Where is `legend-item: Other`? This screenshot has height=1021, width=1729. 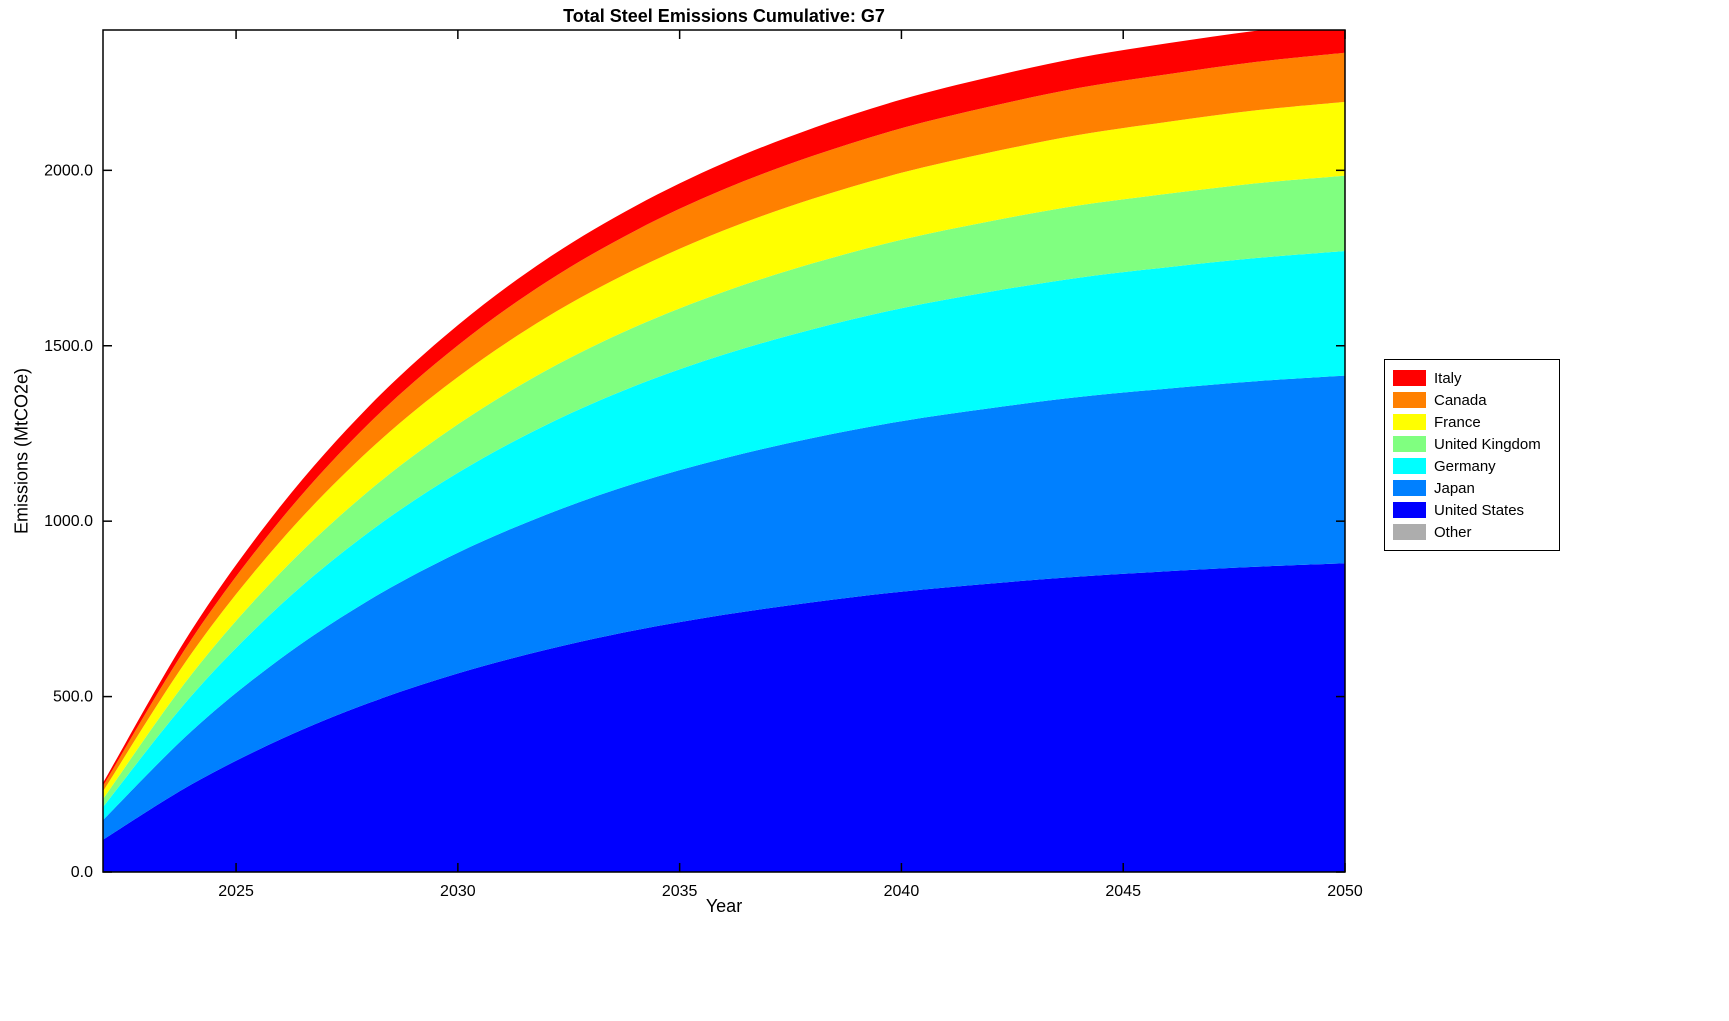 legend-item: Other is located at coordinates (1472, 532).